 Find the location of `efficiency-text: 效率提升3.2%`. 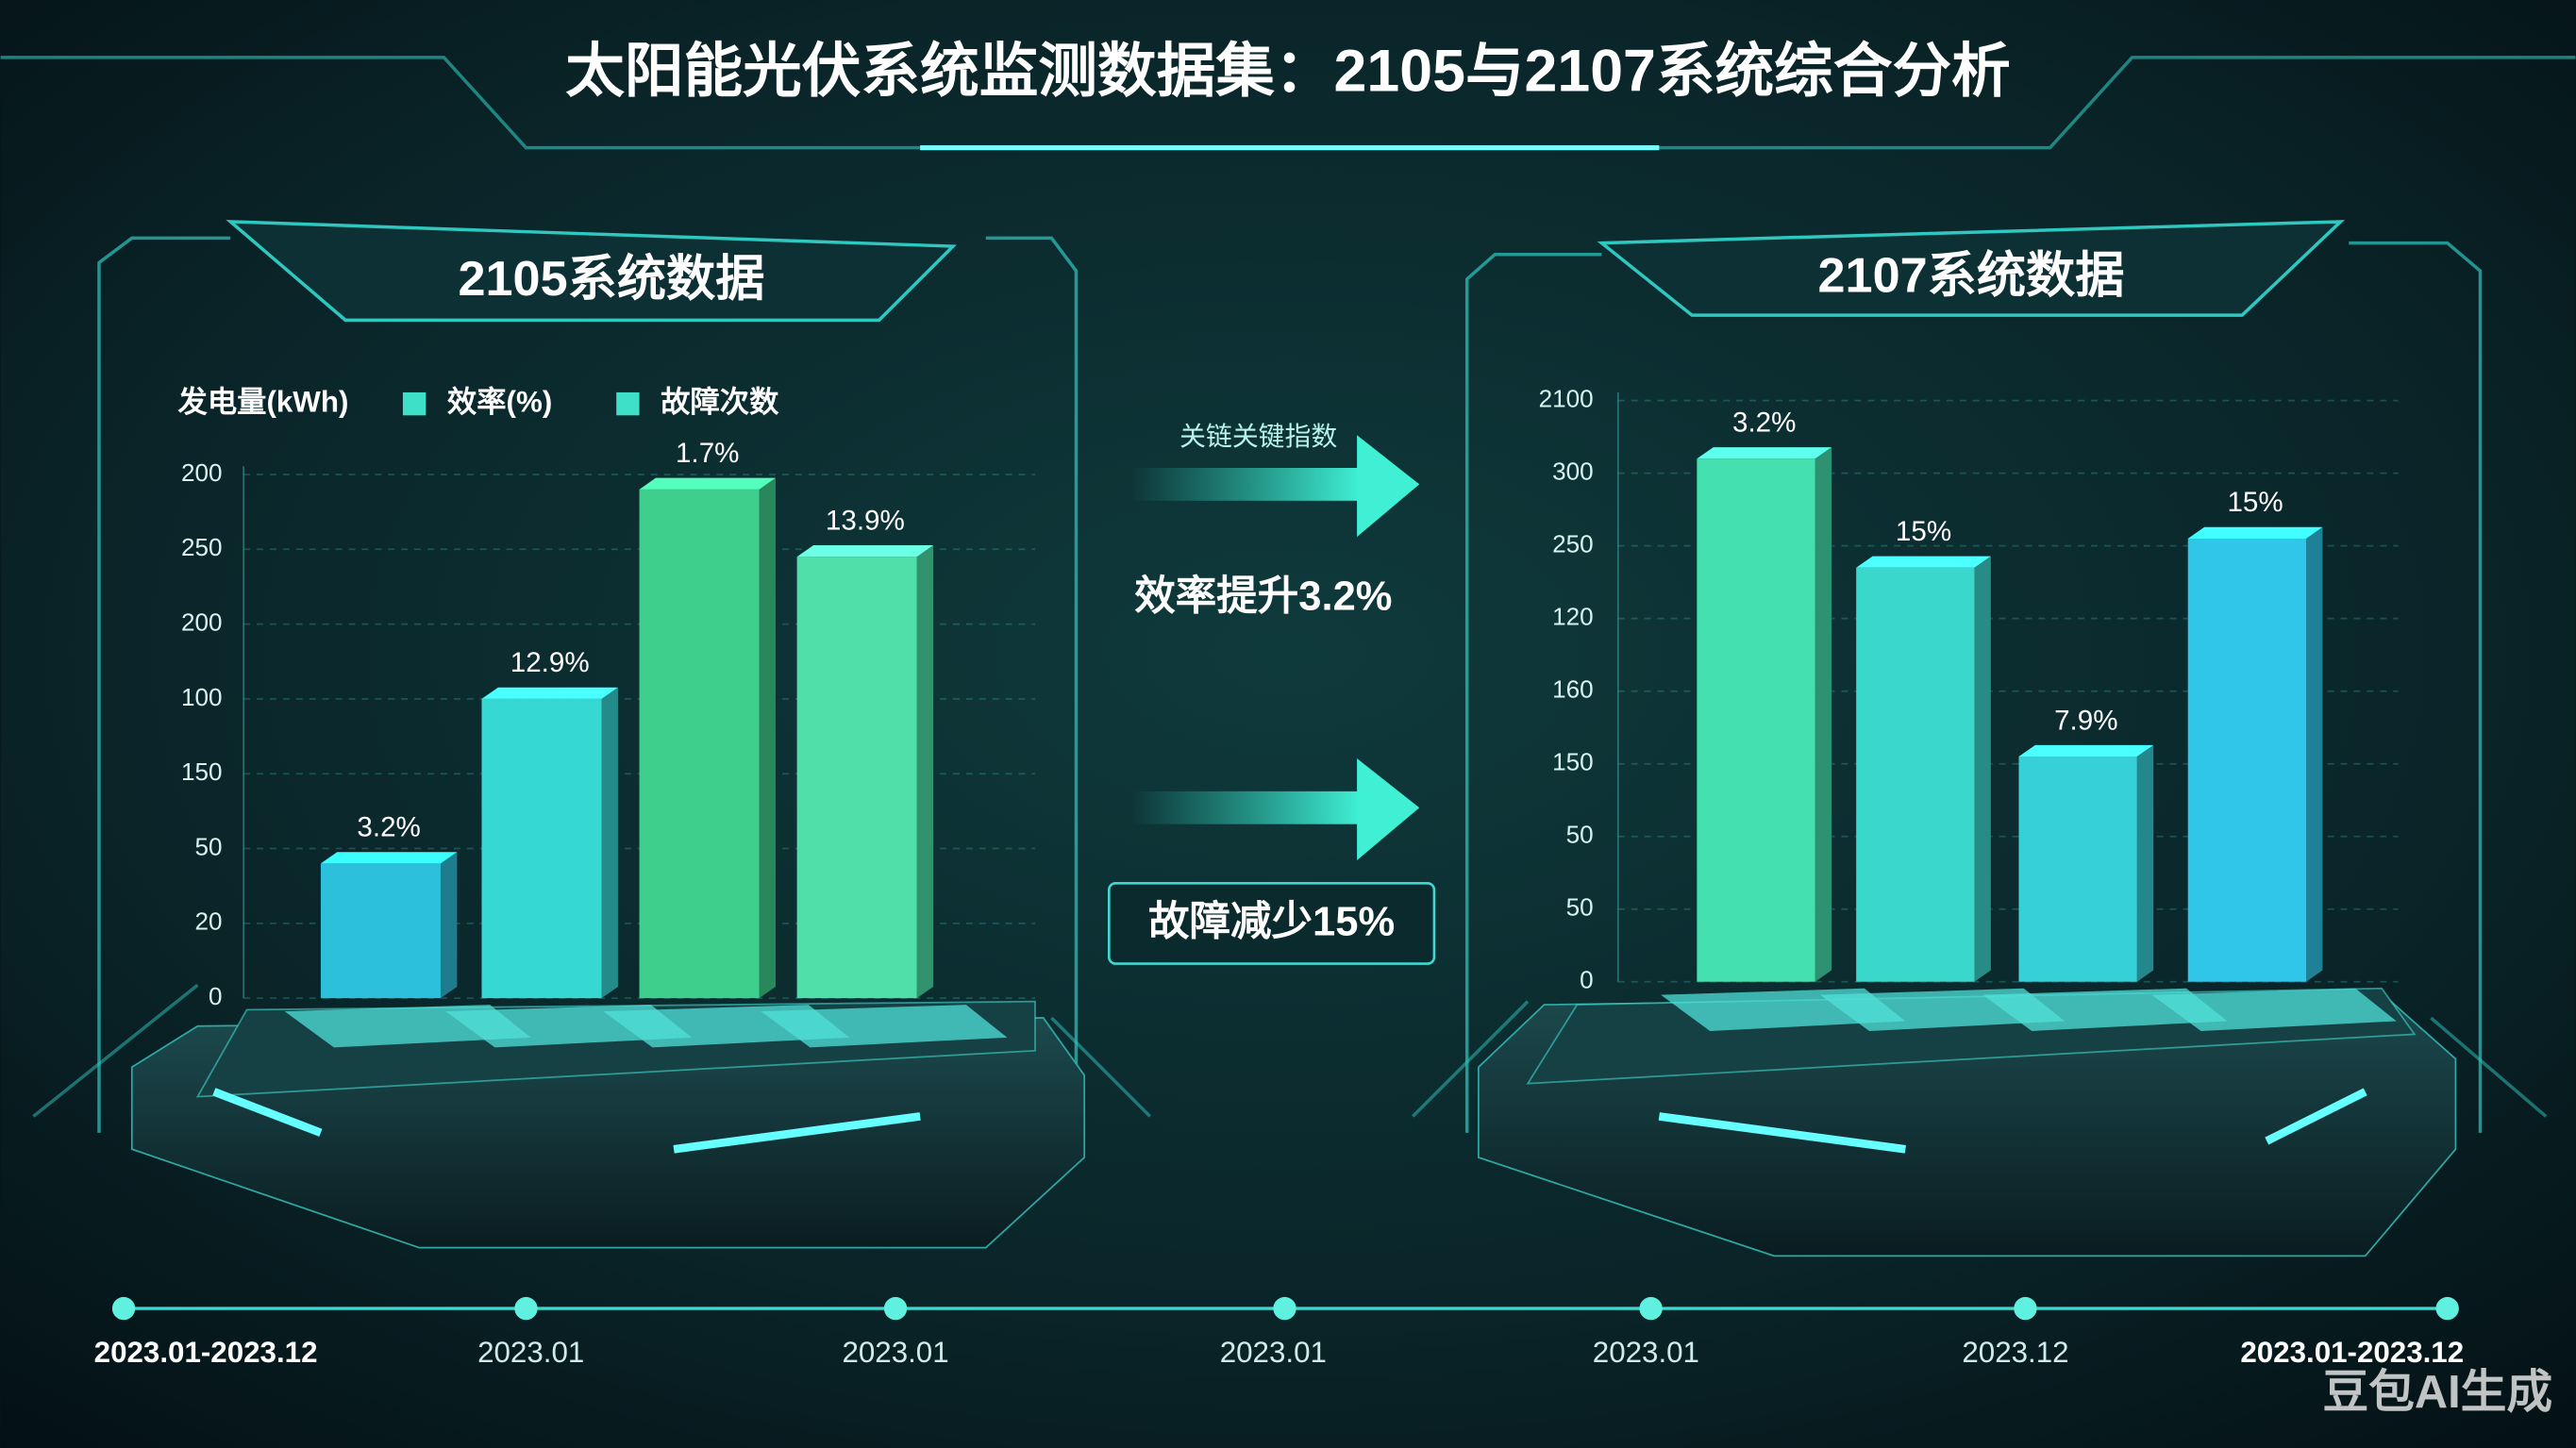

efficiency-text: 效率提升3.2% is located at coordinates (1263, 597).